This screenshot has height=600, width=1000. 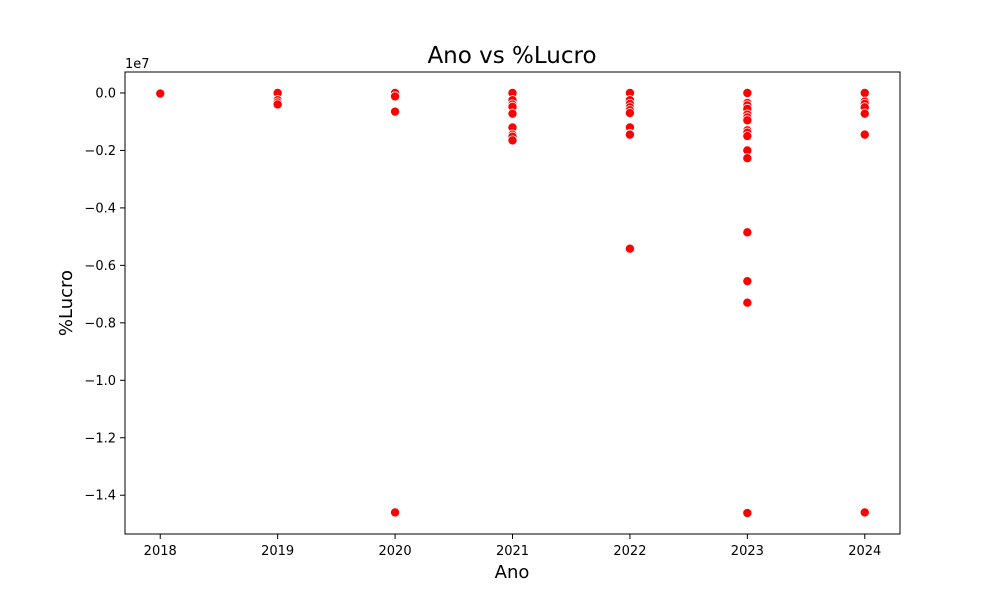 I want to click on x-tick-label: 2020, so click(x=395, y=551).